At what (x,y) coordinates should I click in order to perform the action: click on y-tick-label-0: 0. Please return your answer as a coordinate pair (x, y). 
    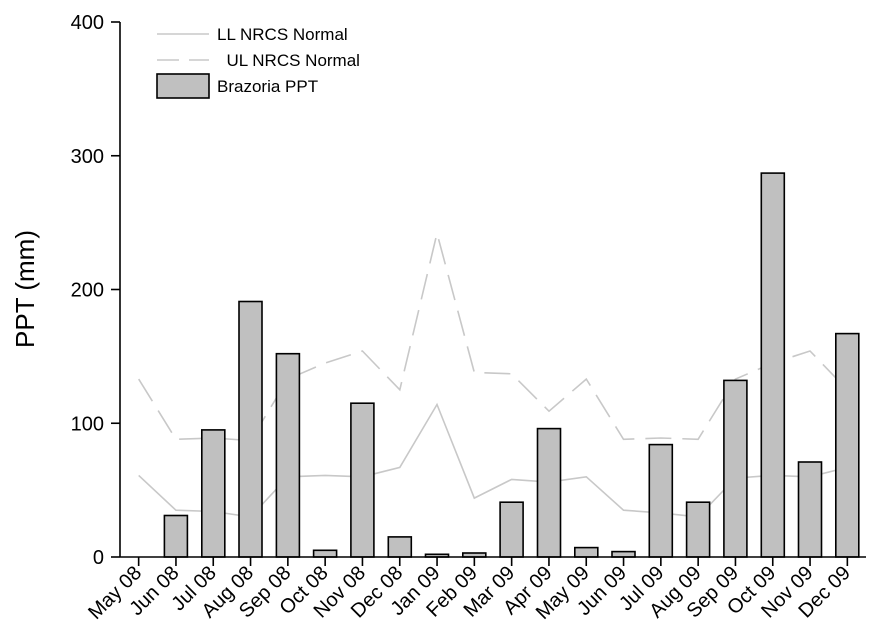
    Looking at the image, I should click on (98, 558).